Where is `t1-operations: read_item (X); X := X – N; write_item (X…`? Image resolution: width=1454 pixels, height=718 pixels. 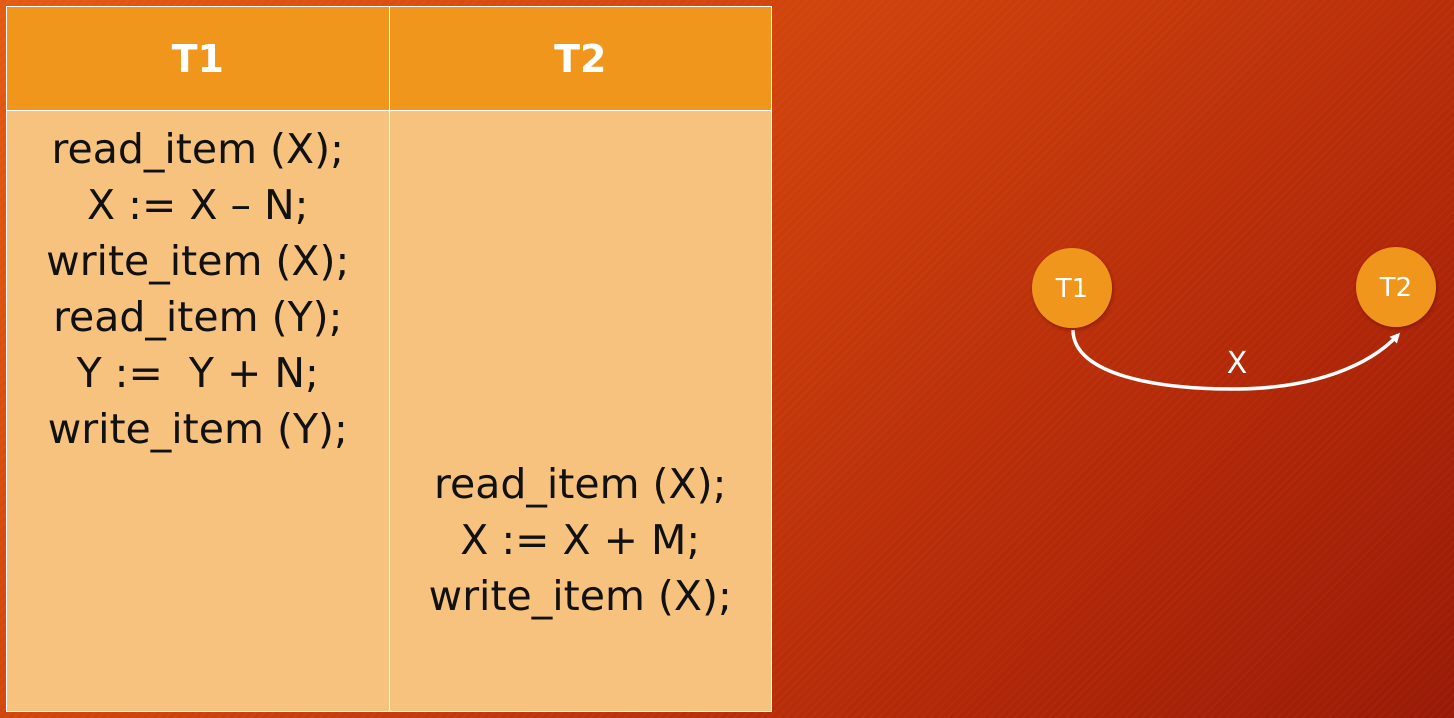 t1-operations: read_item (X); X := X – N; write_item (X… is located at coordinates (198, 289).